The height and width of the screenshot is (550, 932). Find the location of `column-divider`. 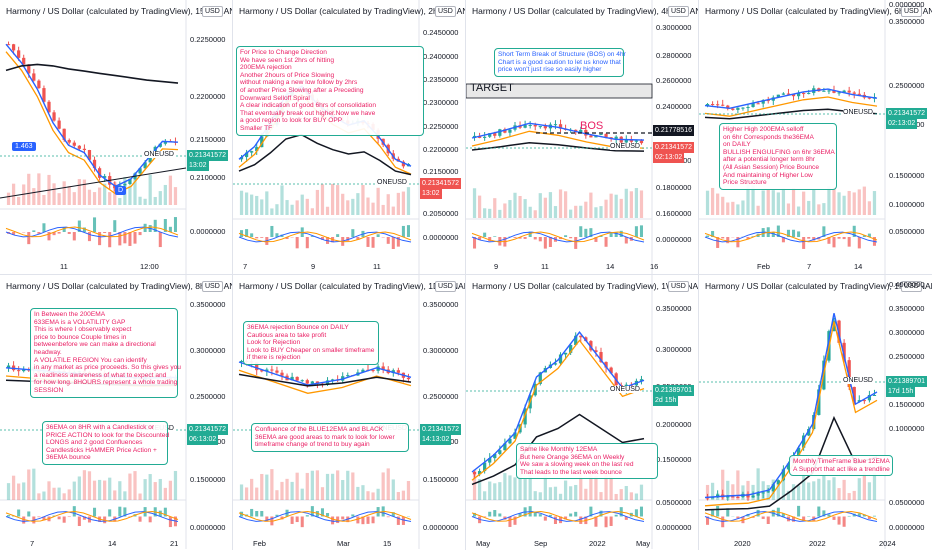

column-divider is located at coordinates (232, 275).